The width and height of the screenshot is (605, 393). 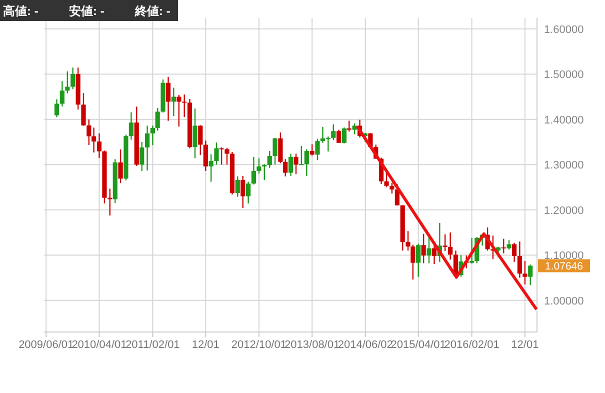 What do you see at coordinates (46, 345) in the screenshot?
I see `x-tick-label: 2009/06/01` at bounding box center [46, 345].